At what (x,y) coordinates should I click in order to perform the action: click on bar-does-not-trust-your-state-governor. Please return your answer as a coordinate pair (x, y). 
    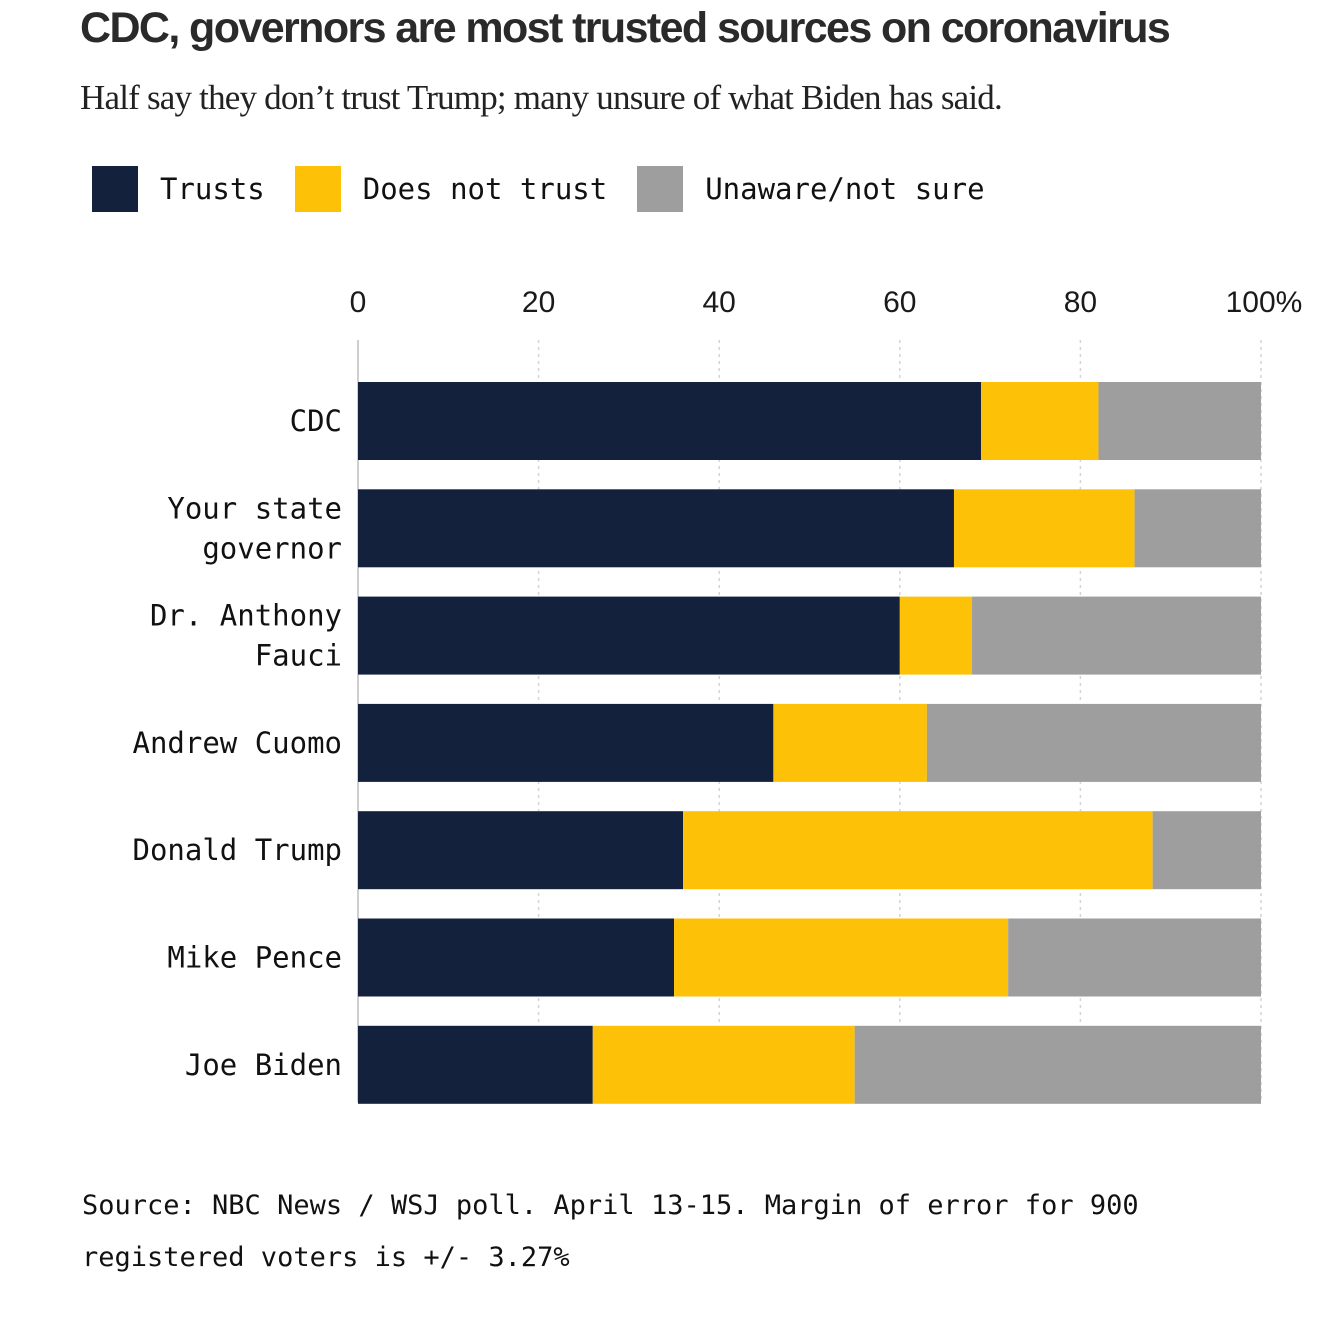
    Looking at the image, I should click on (1044, 528).